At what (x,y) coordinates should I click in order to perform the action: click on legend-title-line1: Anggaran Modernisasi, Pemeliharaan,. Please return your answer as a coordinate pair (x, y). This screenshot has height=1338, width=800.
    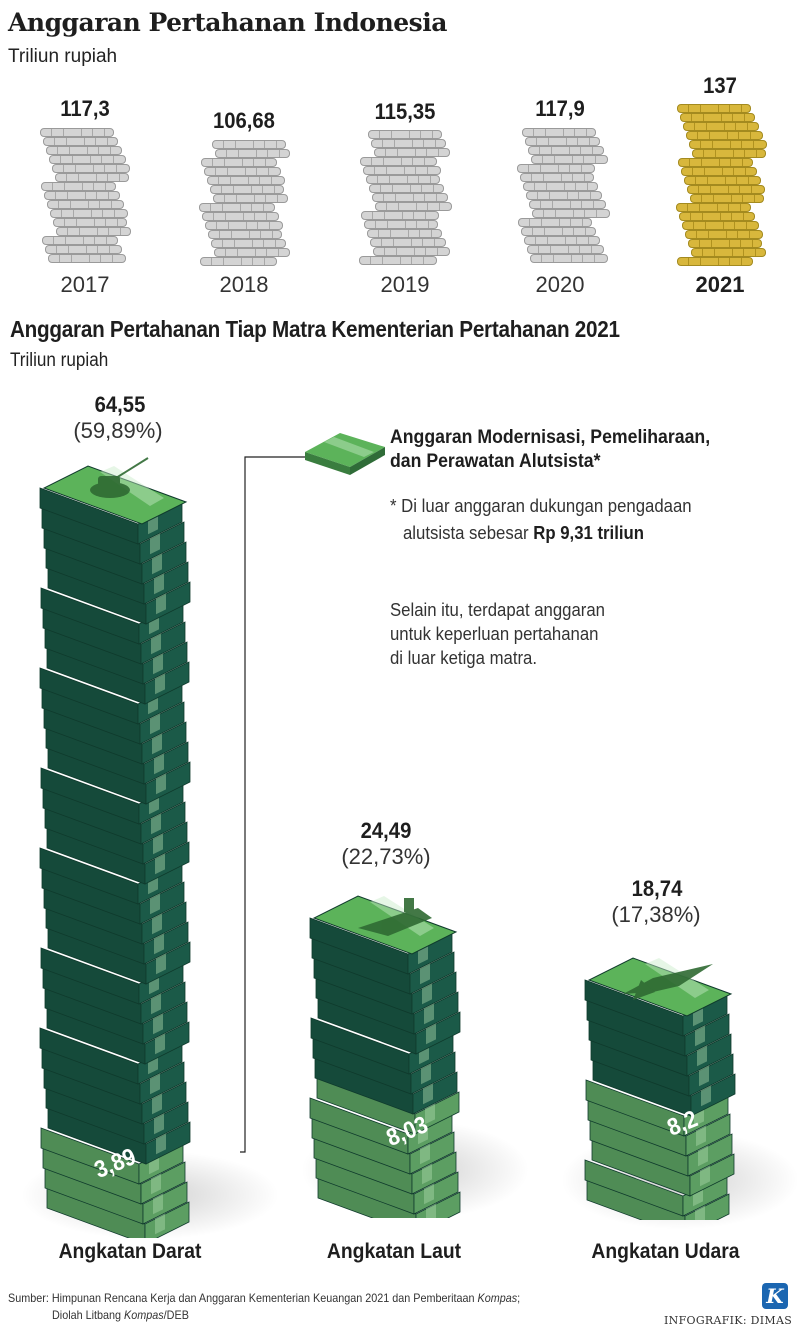
    Looking at the image, I should click on (550, 437).